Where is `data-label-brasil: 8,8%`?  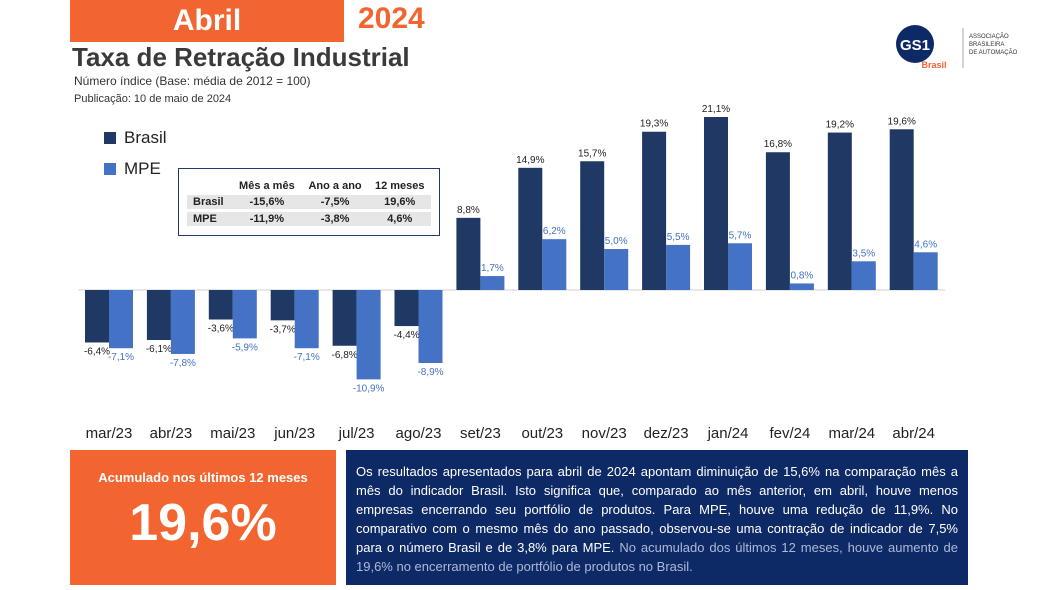
data-label-brasil: 8,8% is located at coordinates (468, 210).